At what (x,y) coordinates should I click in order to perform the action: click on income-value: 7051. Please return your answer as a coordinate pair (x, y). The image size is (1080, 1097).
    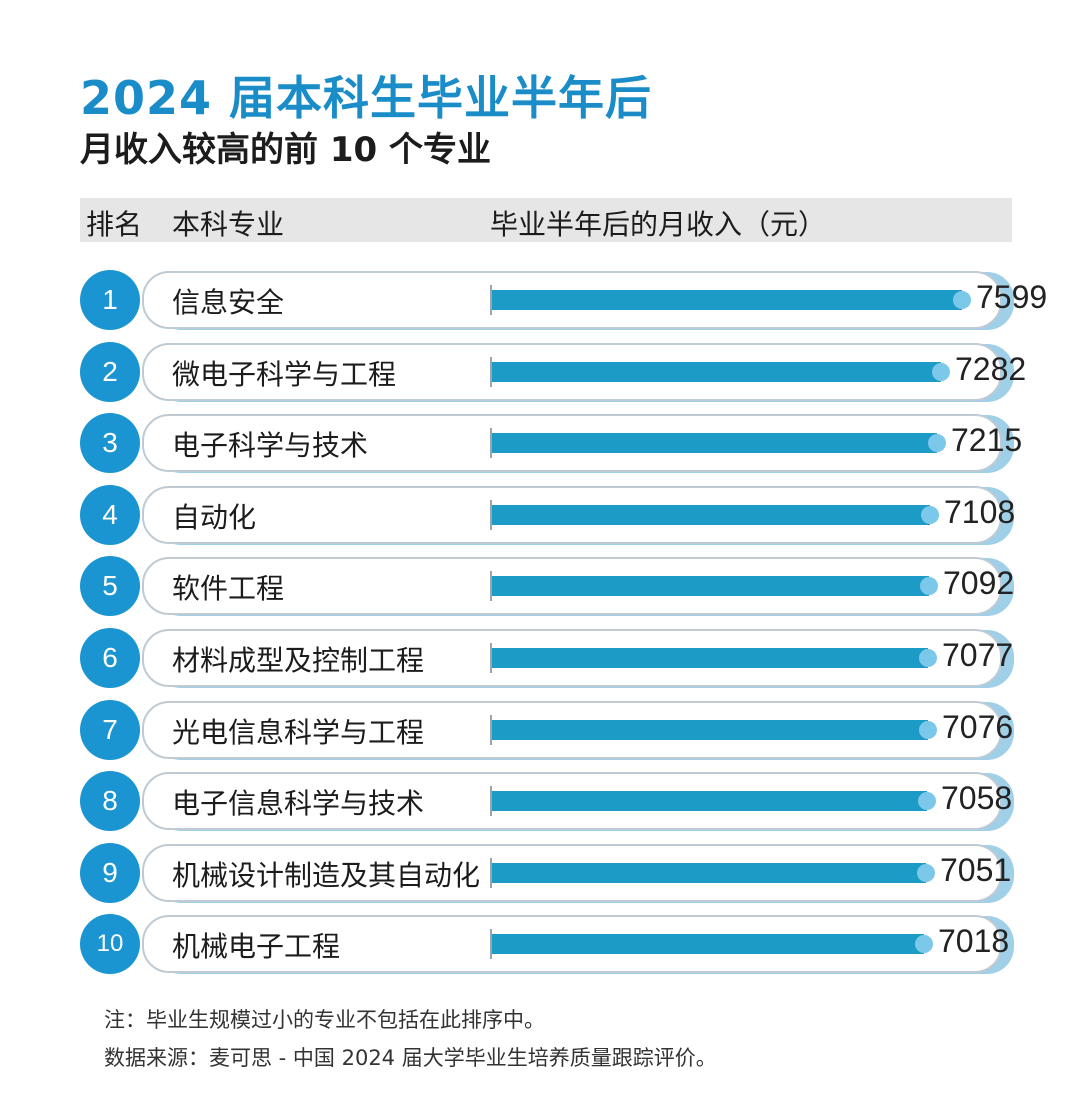
    Looking at the image, I should click on (976, 870).